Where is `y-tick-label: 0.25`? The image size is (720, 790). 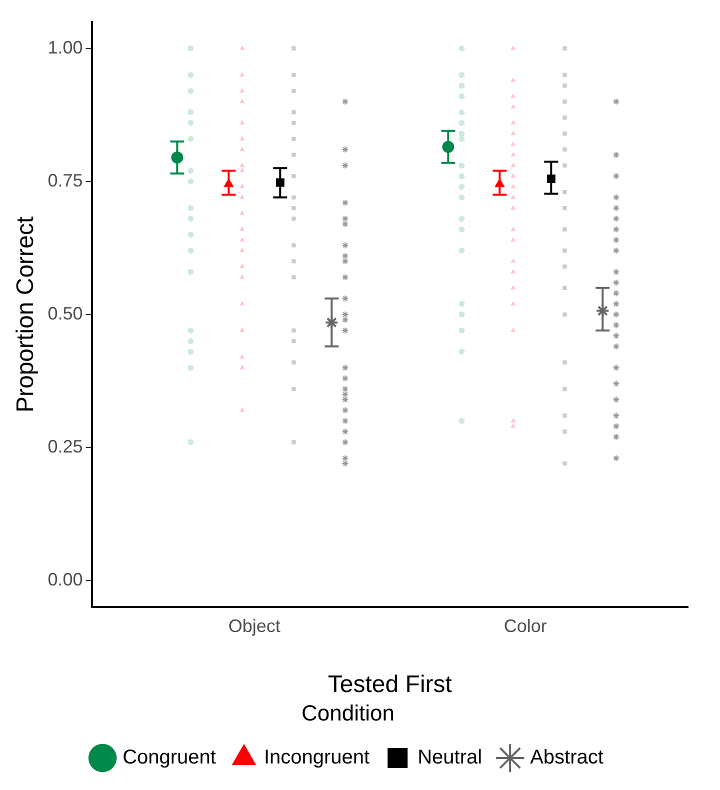
y-tick-label: 0.25 is located at coordinates (65, 446).